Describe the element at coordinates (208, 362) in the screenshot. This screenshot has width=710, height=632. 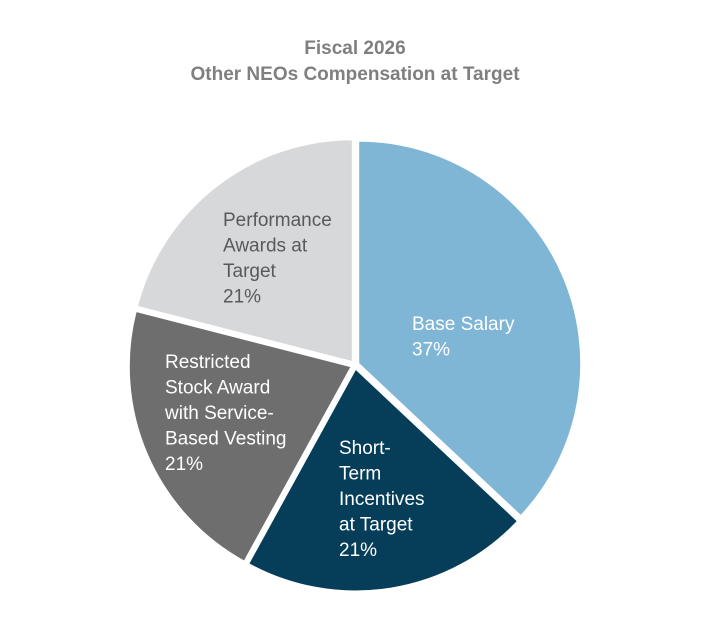
I see `pie-label-line: Restricted` at that location.